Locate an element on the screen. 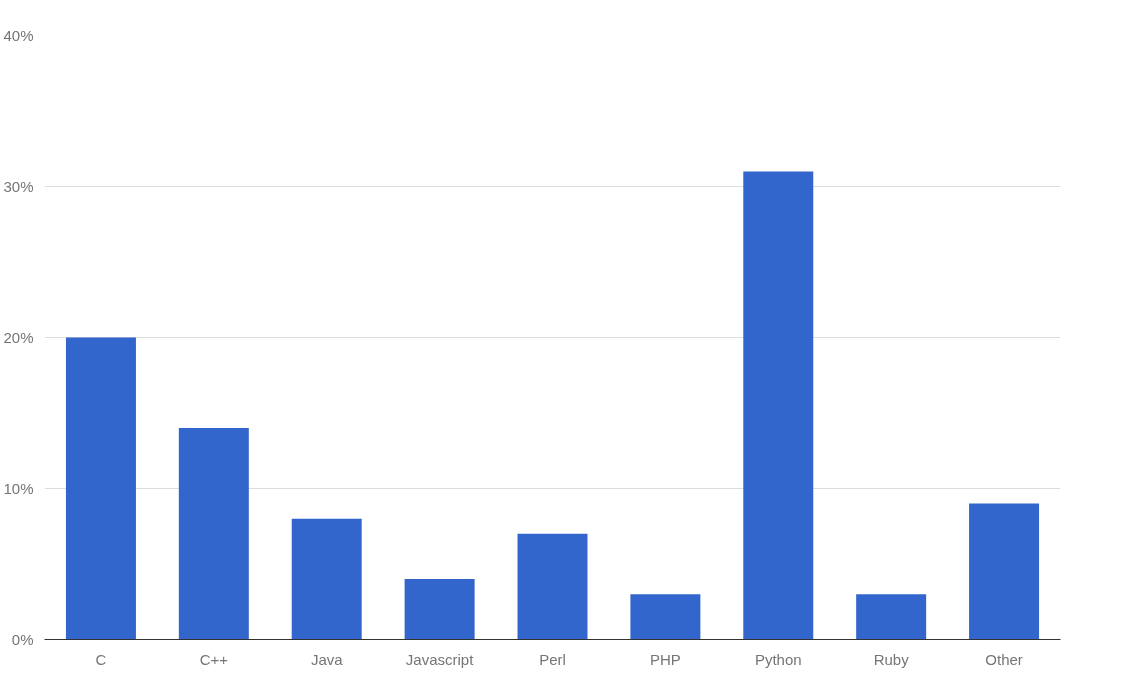 Image resolution: width=1128 pixels, height=686 pixels. y-tick-label: 20% is located at coordinates (18, 337).